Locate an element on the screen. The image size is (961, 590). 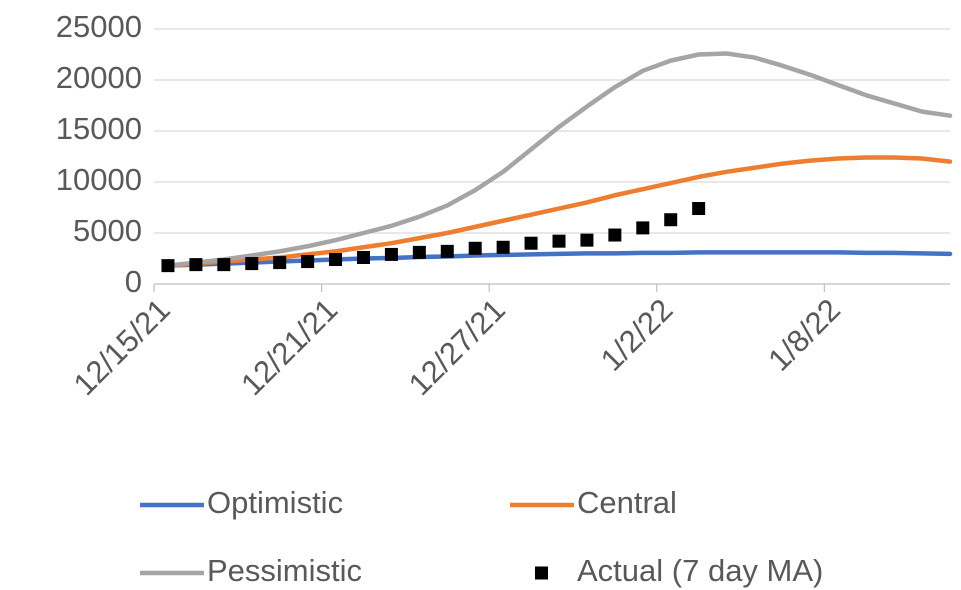
x-tick-label: 12/27/21 is located at coordinates (457, 347).